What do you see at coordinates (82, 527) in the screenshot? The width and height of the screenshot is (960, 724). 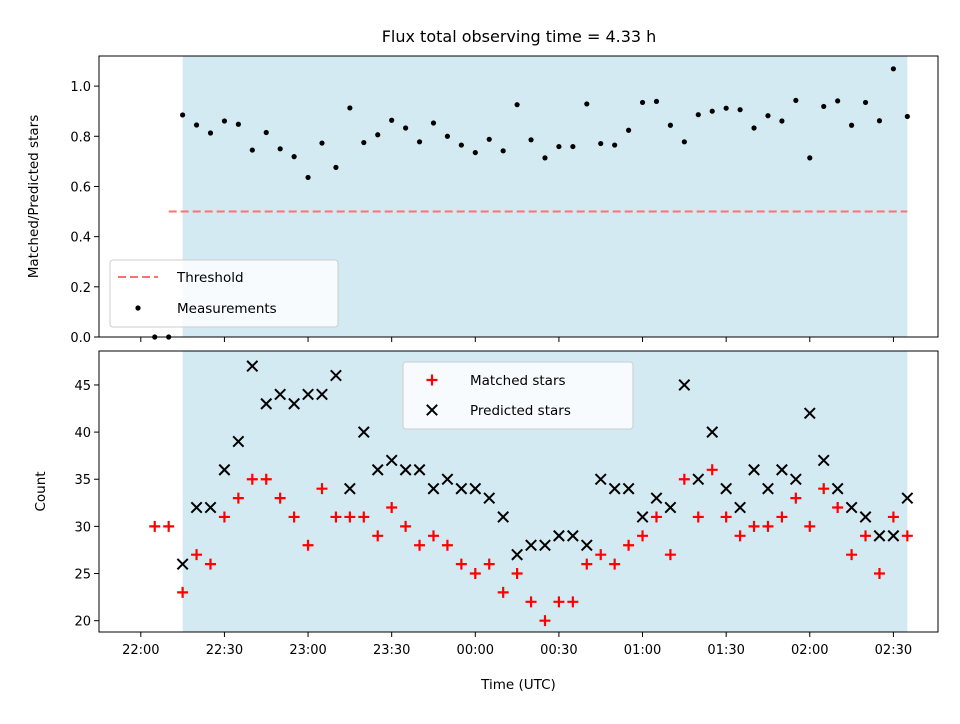 I see `y-tick-label: 30` at bounding box center [82, 527].